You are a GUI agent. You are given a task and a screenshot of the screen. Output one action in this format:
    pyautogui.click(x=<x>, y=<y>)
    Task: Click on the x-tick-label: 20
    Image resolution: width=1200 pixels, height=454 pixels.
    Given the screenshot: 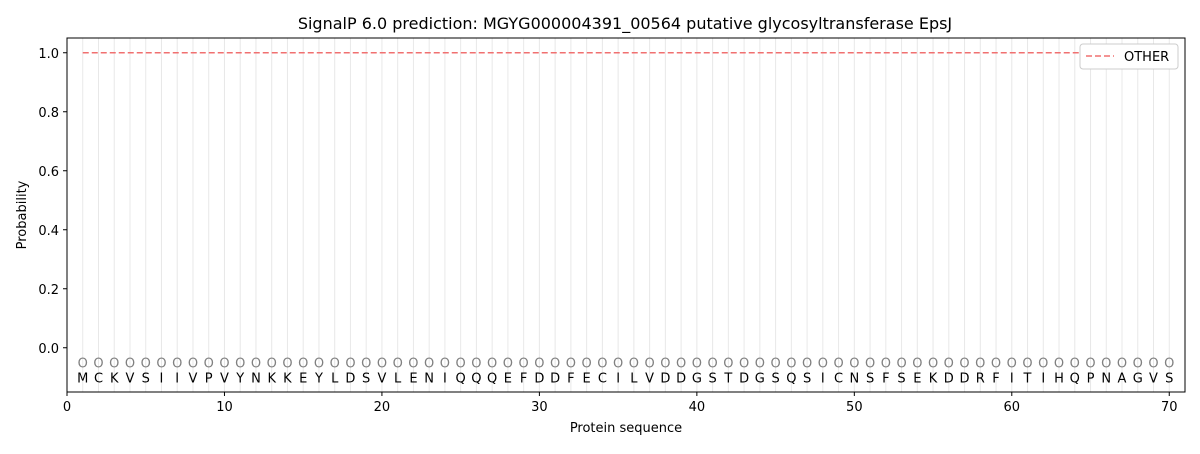 What is the action you would take?
    pyautogui.click(x=382, y=407)
    